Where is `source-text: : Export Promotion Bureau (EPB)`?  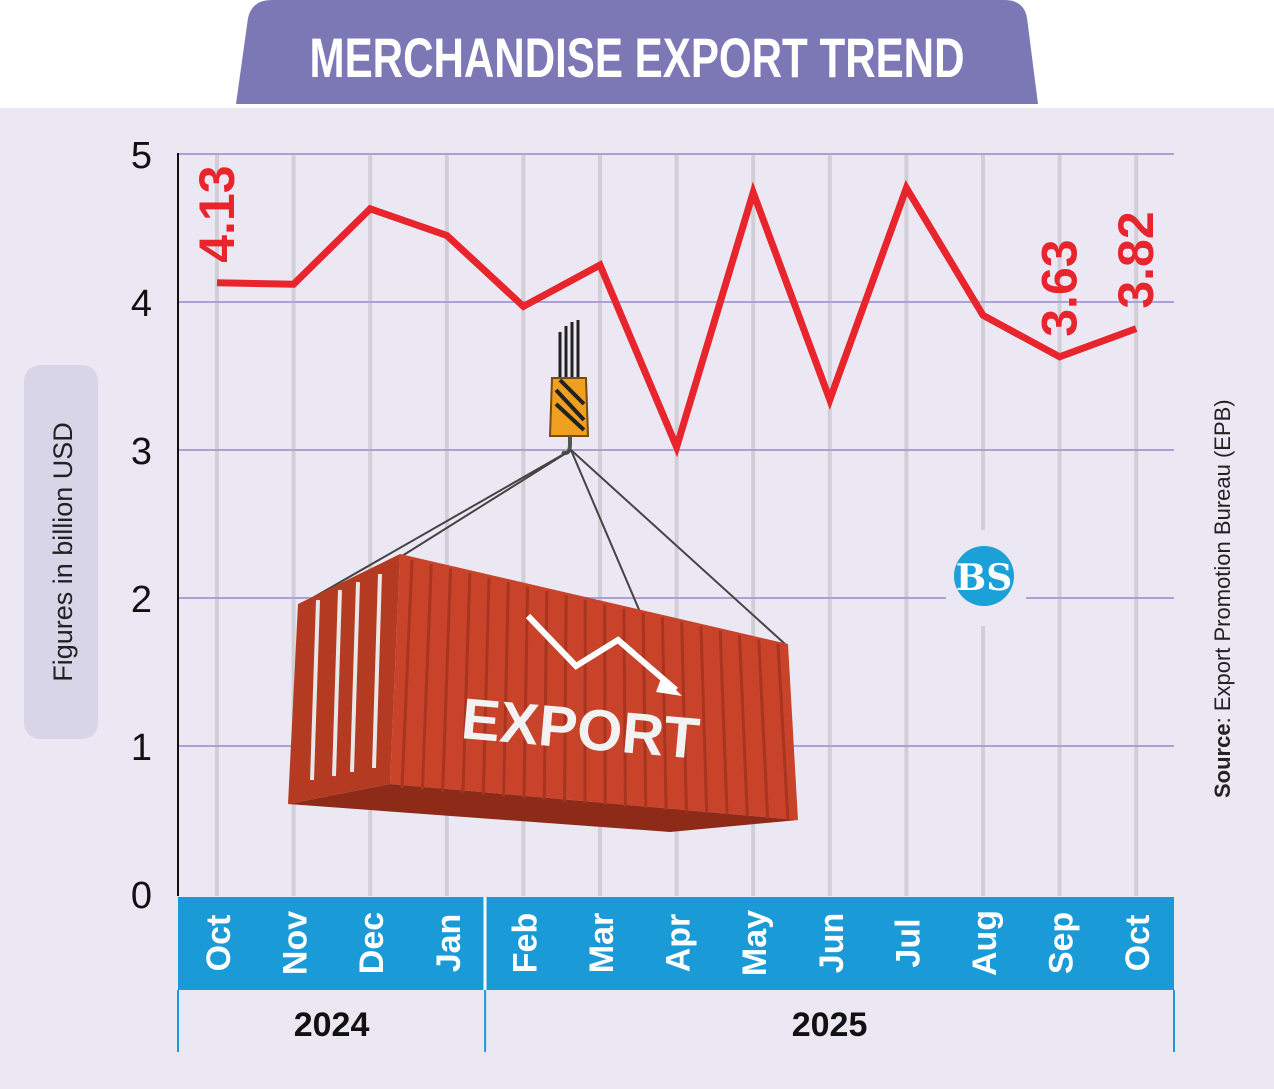
source-text: : Export Promotion Bureau (EPB) is located at coordinates (1222, 561).